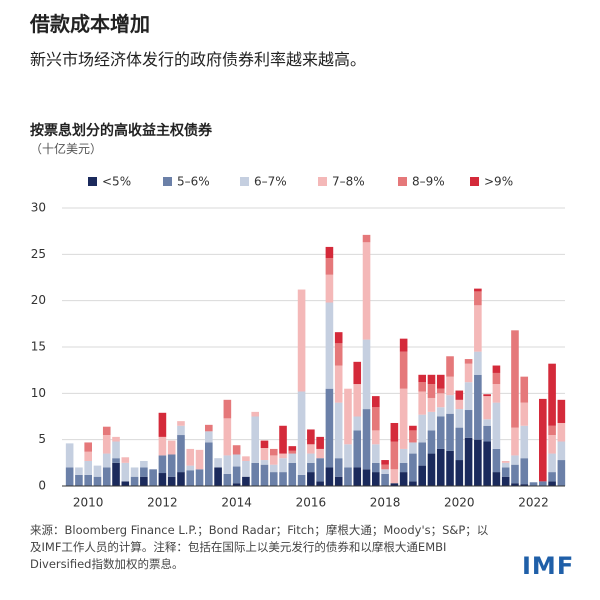 The height and width of the screenshot is (600, 600). What do you see at coordinates (38, 208) in the screenshot?
I see `y-tick-label: 30` at bounding box center [38, 208].